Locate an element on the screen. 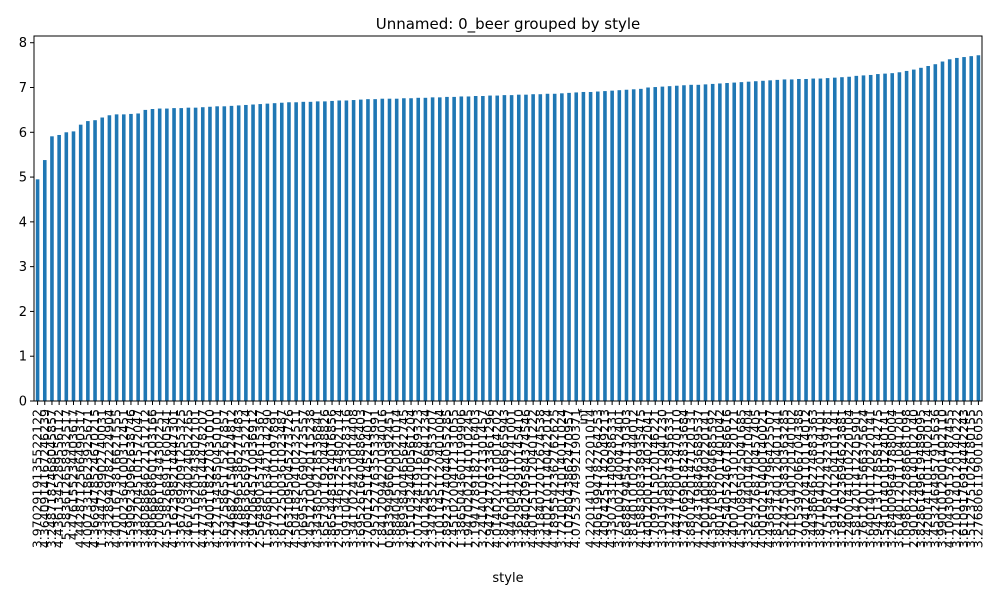 The height and width of the screenshot is (600, 1000). y-tick-label: 8 is located at coordinates (23, 43).